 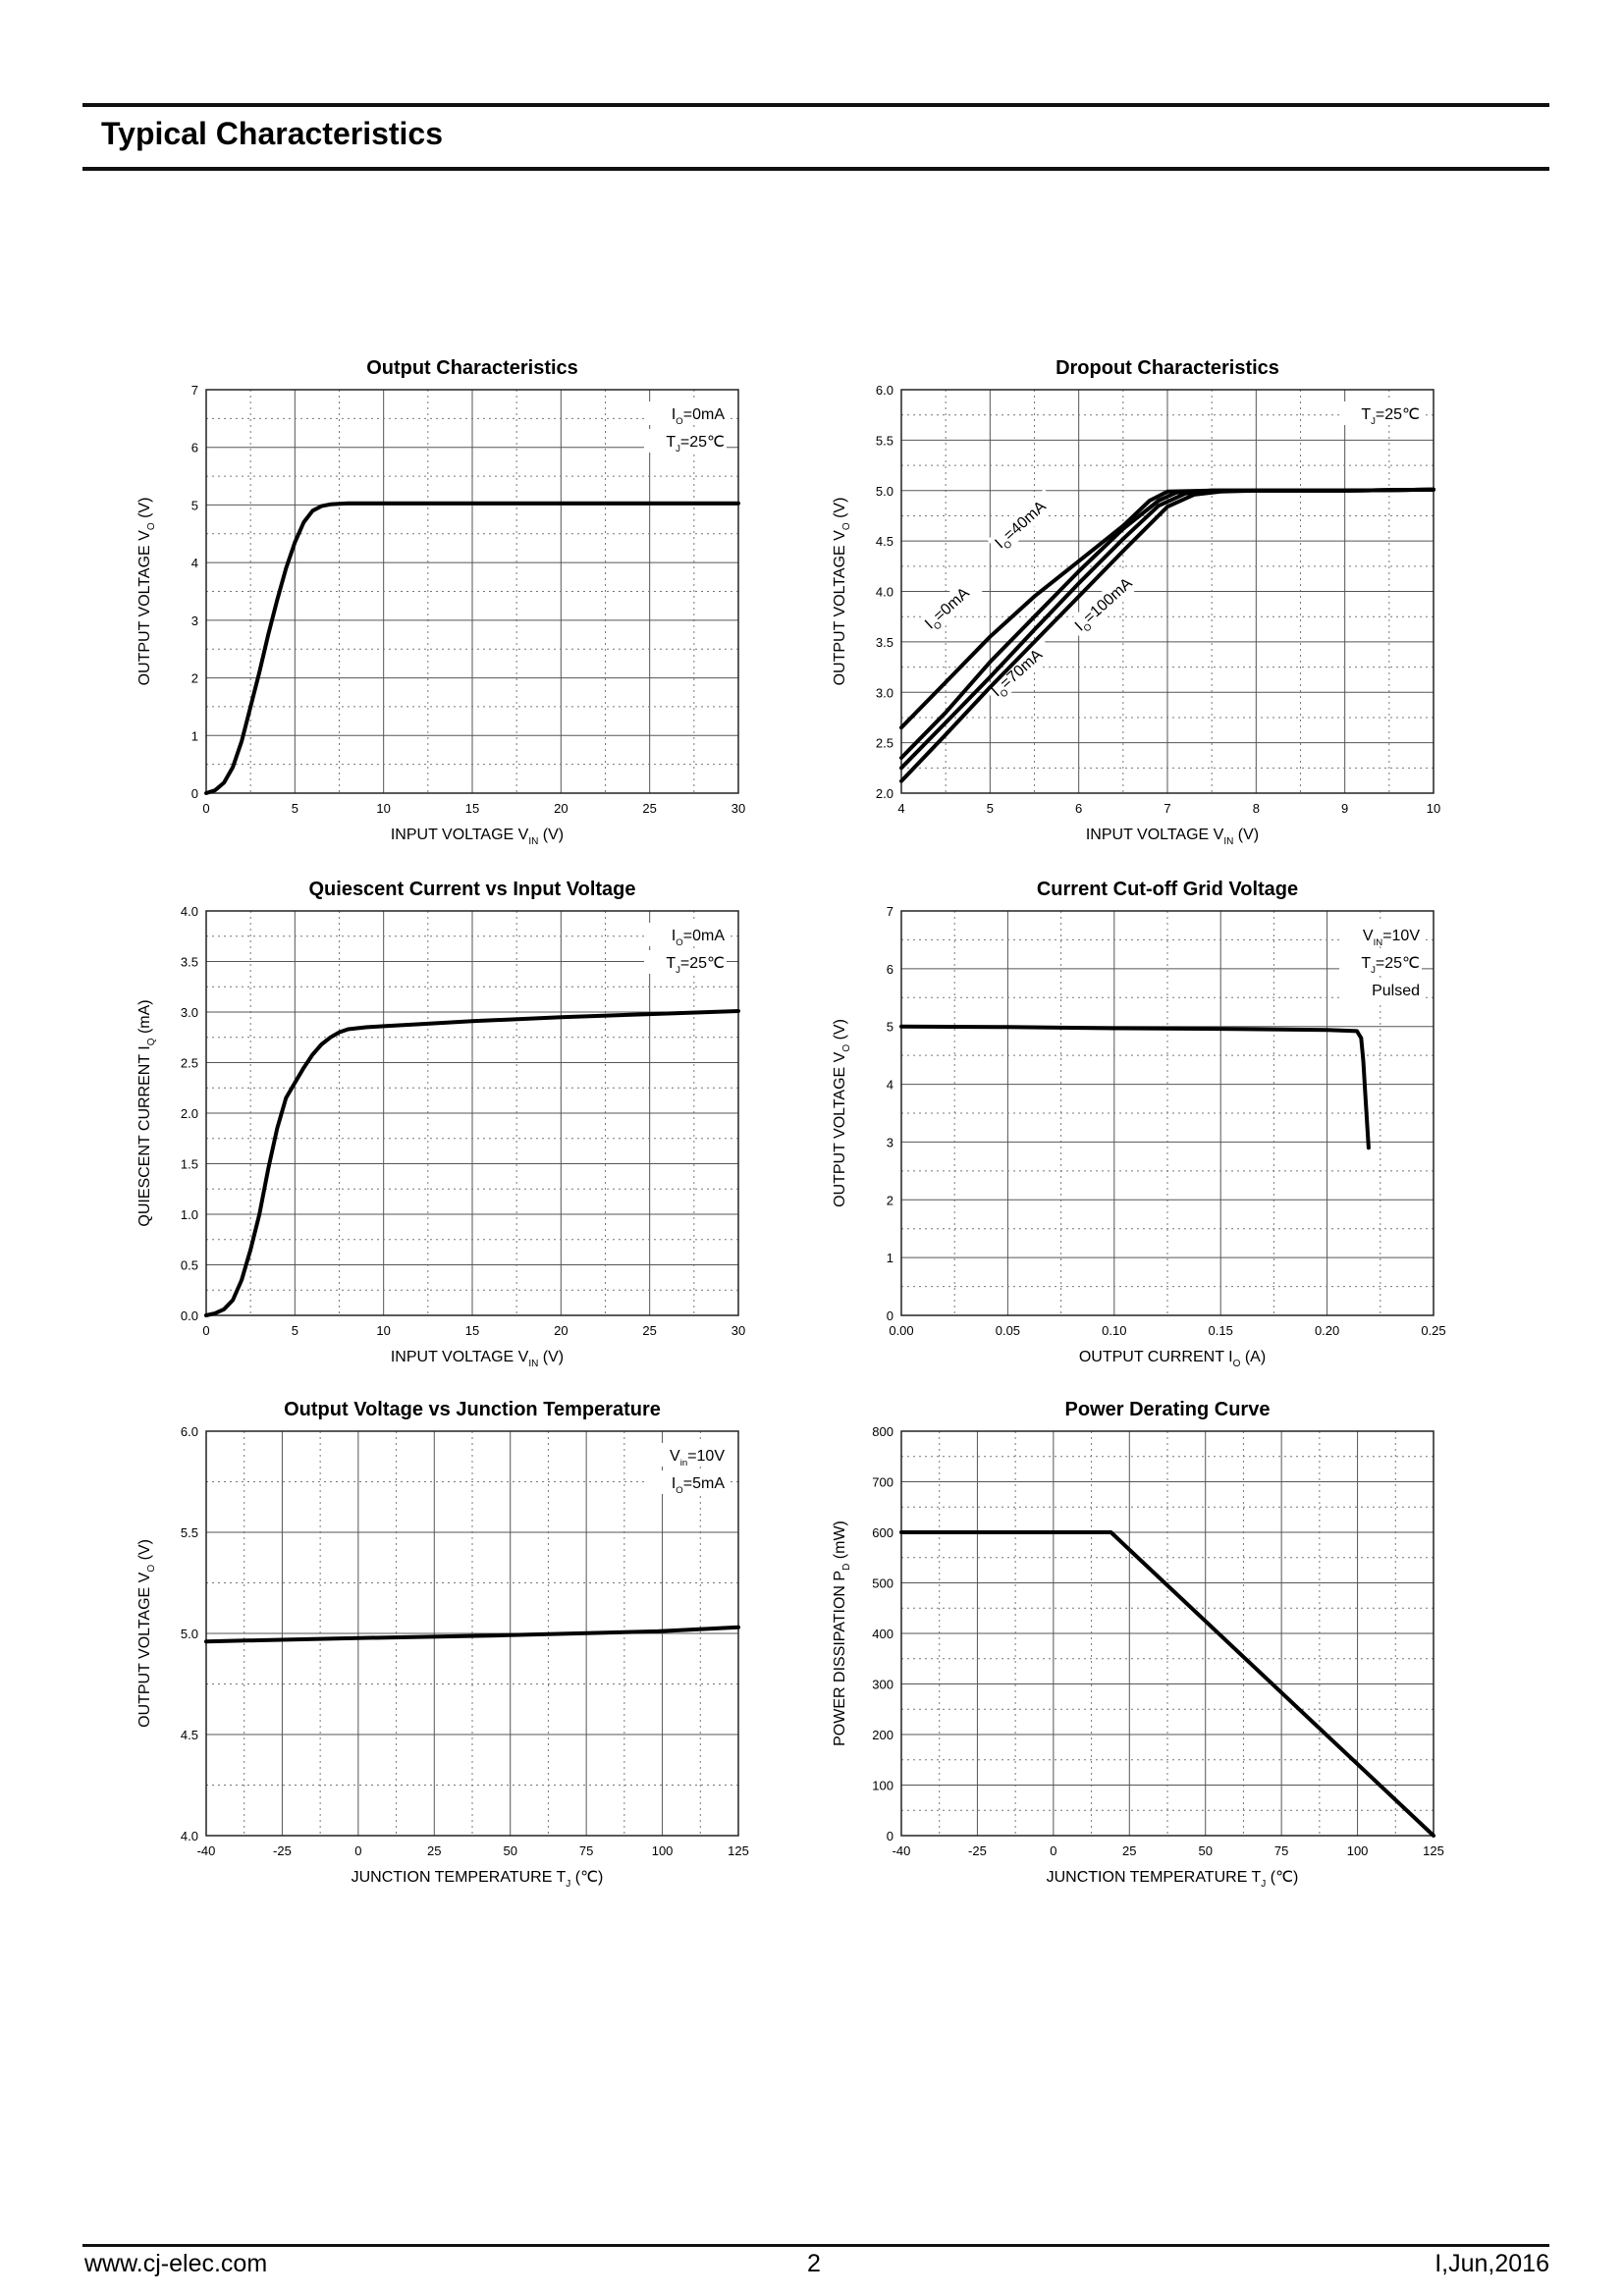 I want to click on y-tick-label: 200, so click(x=882, y=1735).